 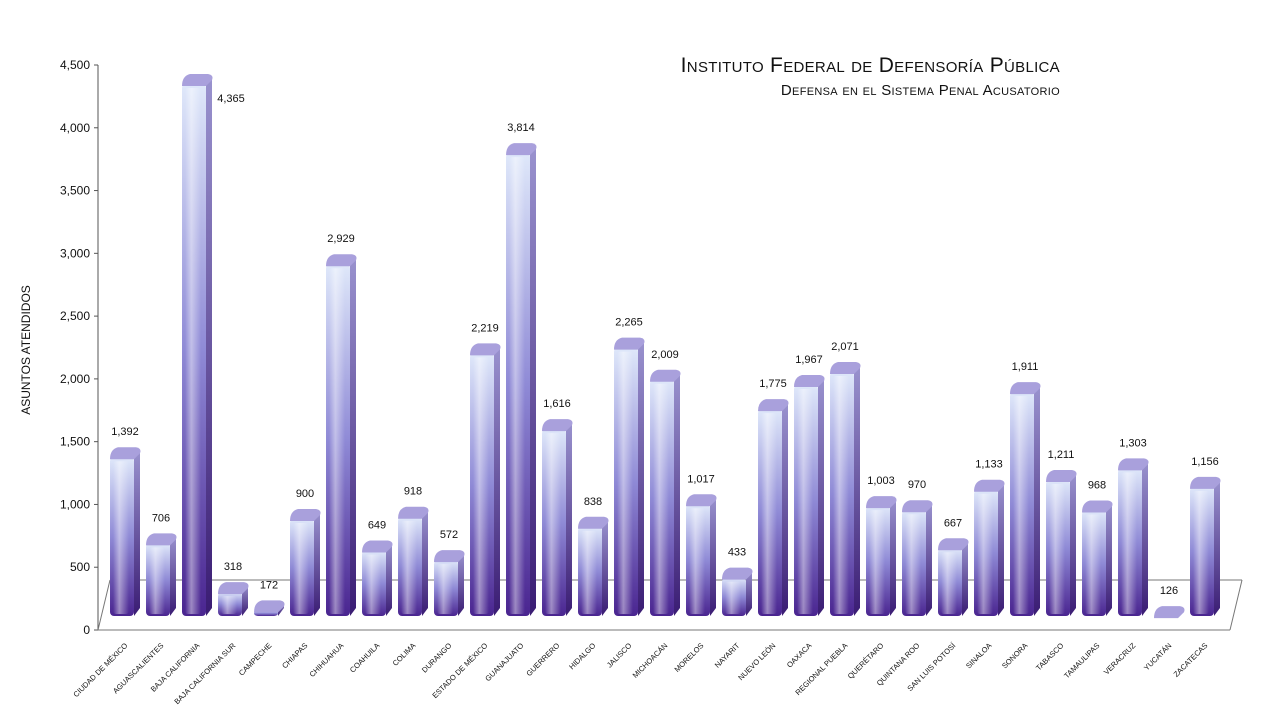 What do you see at coordinates (650, 660) in the screenshot?
I see `x-tick-label: MICHOACÁN` at bounding box center [650, 660].